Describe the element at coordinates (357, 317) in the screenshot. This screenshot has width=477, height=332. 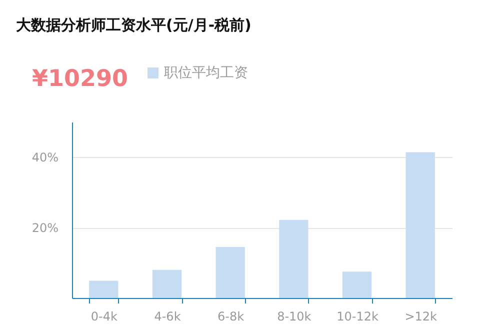
I see `x-tick-label: 10-12k` at that location.